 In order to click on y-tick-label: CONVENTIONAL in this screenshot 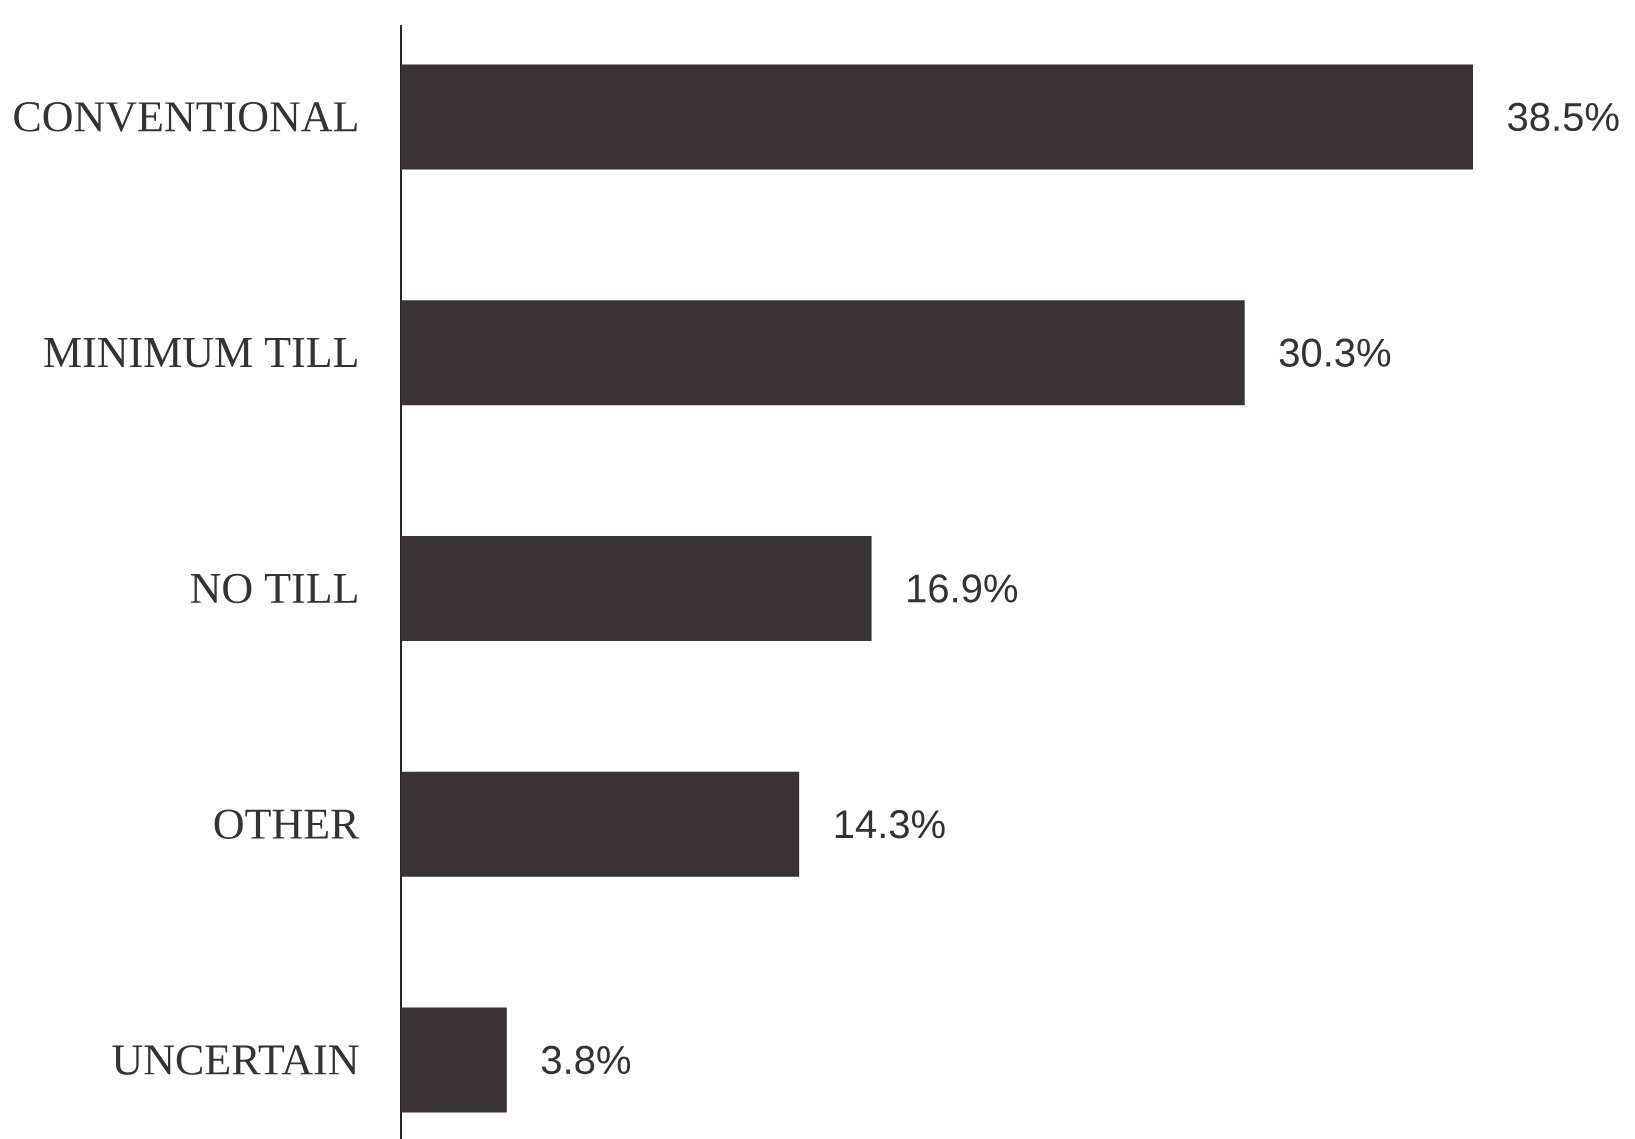, I will do `click(185, 117)`.